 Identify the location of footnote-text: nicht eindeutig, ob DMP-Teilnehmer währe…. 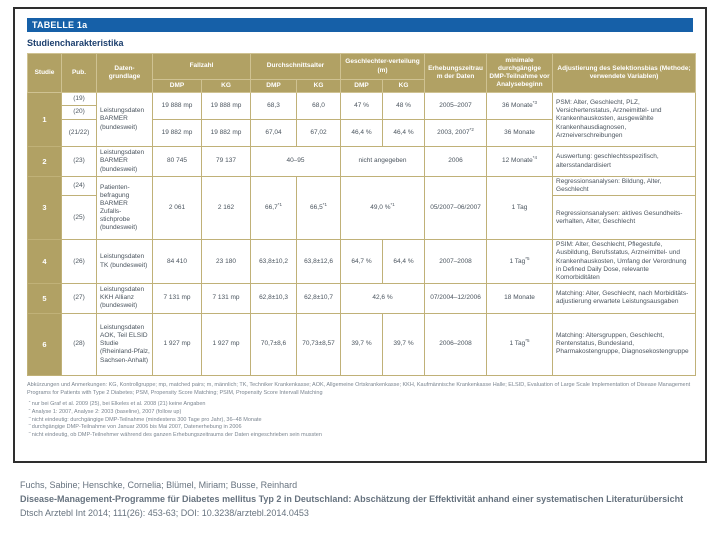
(176, 435).